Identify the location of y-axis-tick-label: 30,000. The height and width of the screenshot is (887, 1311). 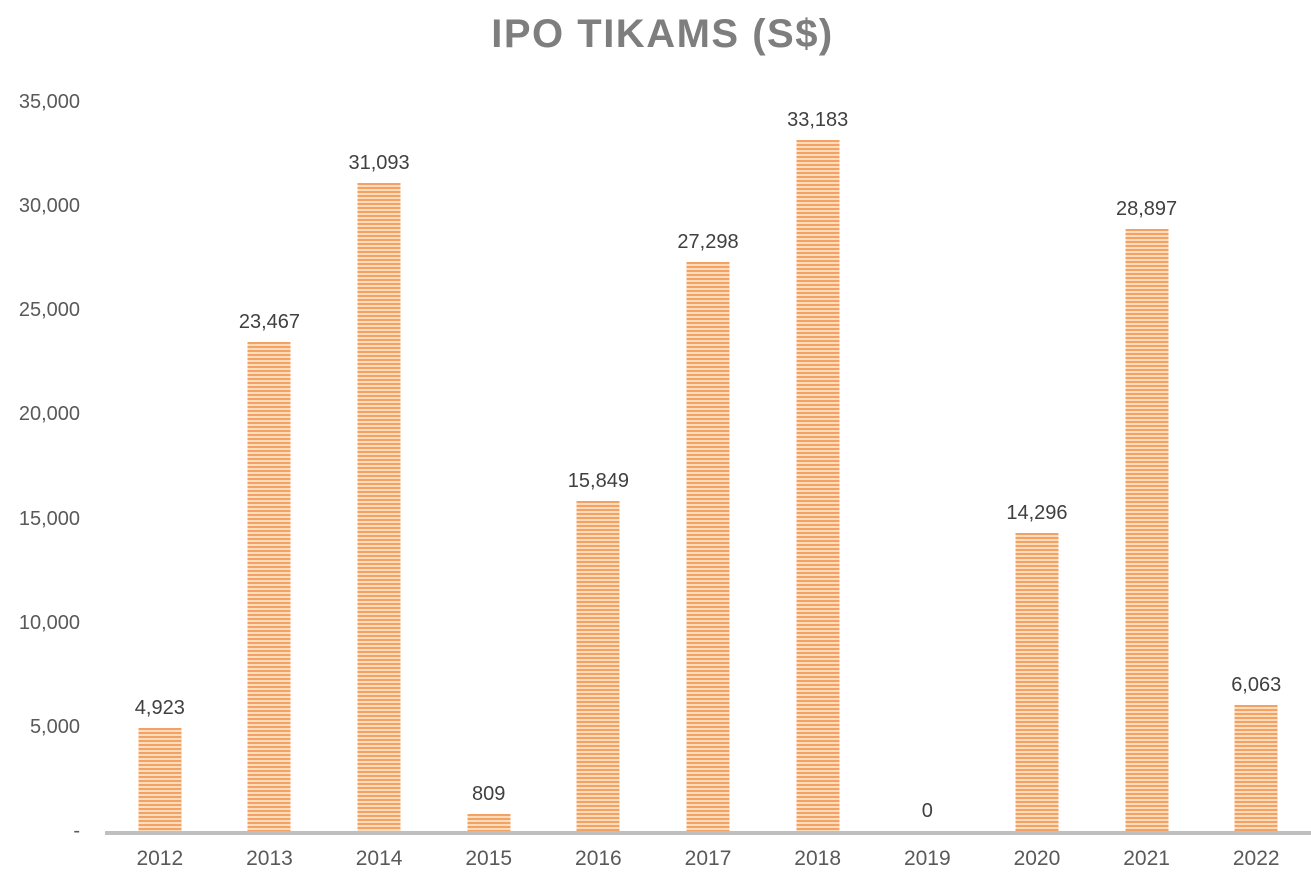
(49, 206).